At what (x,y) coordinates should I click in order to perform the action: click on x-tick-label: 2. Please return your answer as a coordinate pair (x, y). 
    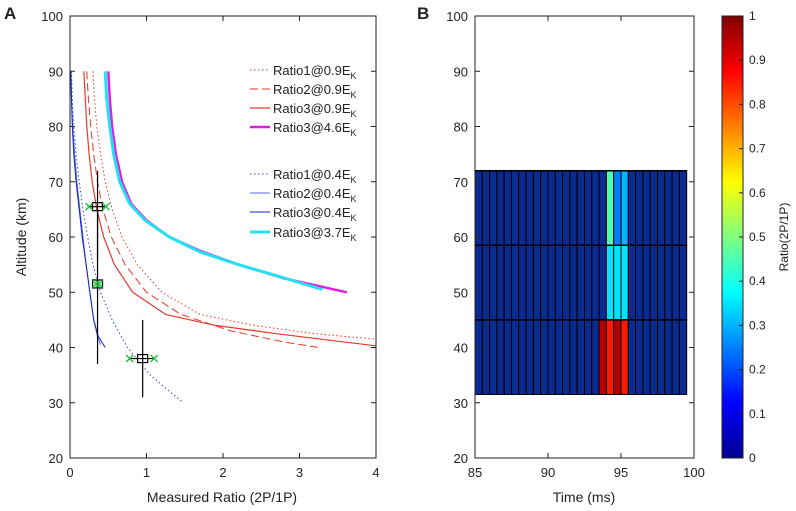
    Looking at the image, I should click on (222, 472).